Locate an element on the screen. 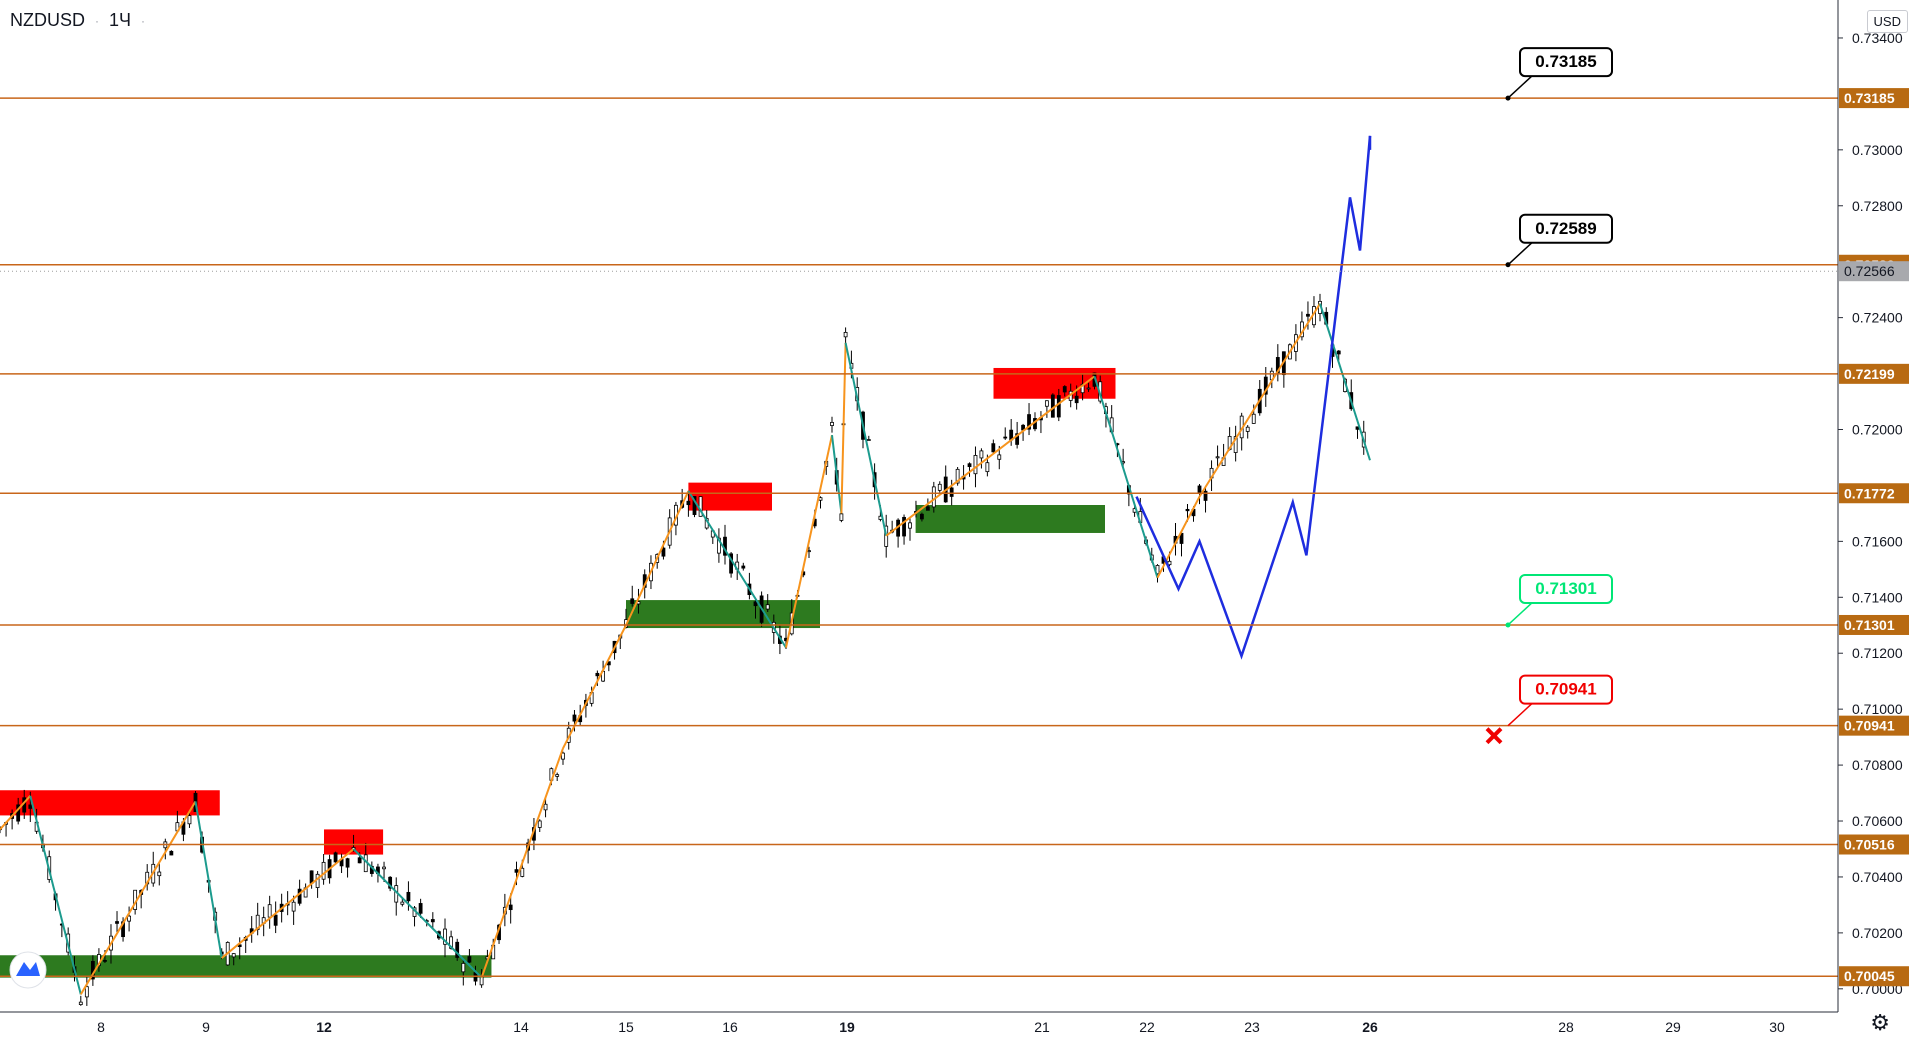  symbol-name: NZDUSD is located at coordinates (47, 20).